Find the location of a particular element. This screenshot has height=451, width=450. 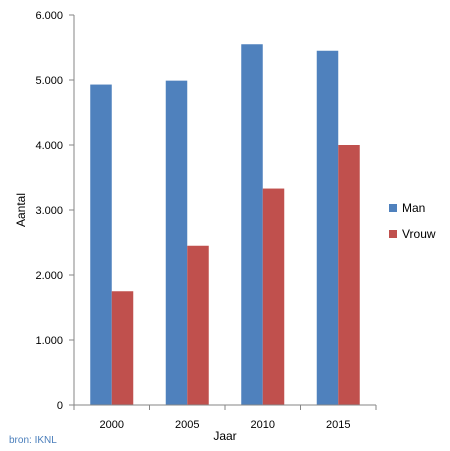

legend: Man Vrouw is located at coordinates (412, 221).